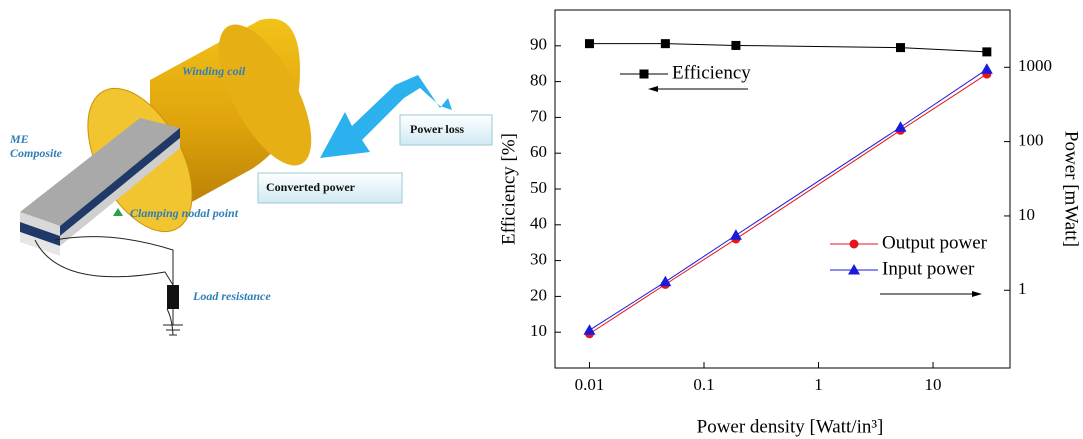 The width and height of the screenshot is (1083, 439). I want to click on box-label: Converted power, so click(311, 187).